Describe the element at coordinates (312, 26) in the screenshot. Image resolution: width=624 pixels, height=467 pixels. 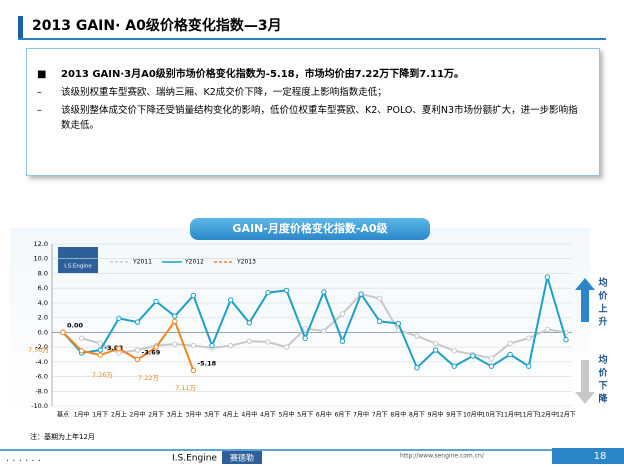
I see `slide-title: 2013 GAIN· A0级价格变化指数—3月` at that location.